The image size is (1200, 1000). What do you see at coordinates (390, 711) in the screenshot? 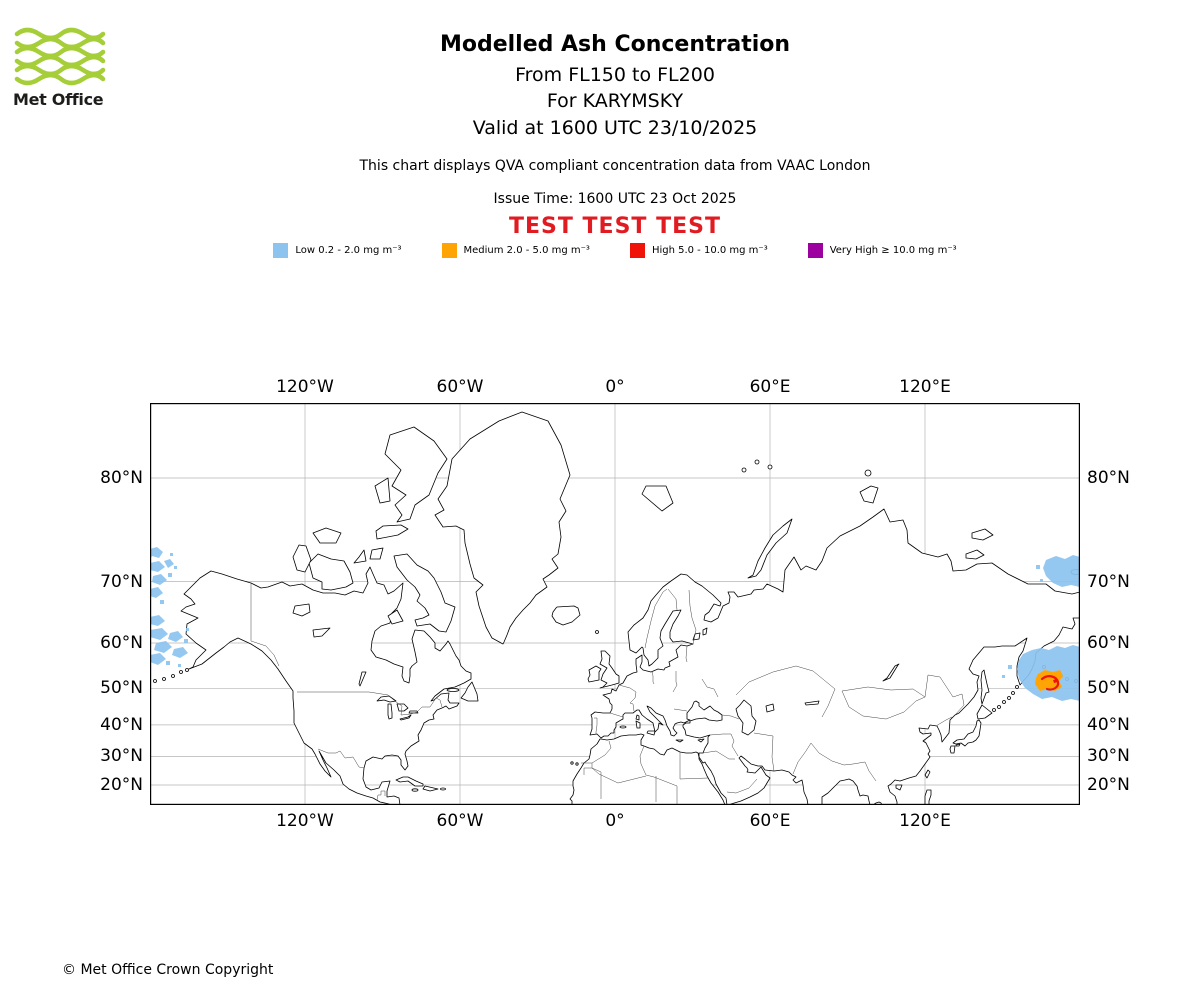
I see `lake-michigan` at bounding box center [390, 711].